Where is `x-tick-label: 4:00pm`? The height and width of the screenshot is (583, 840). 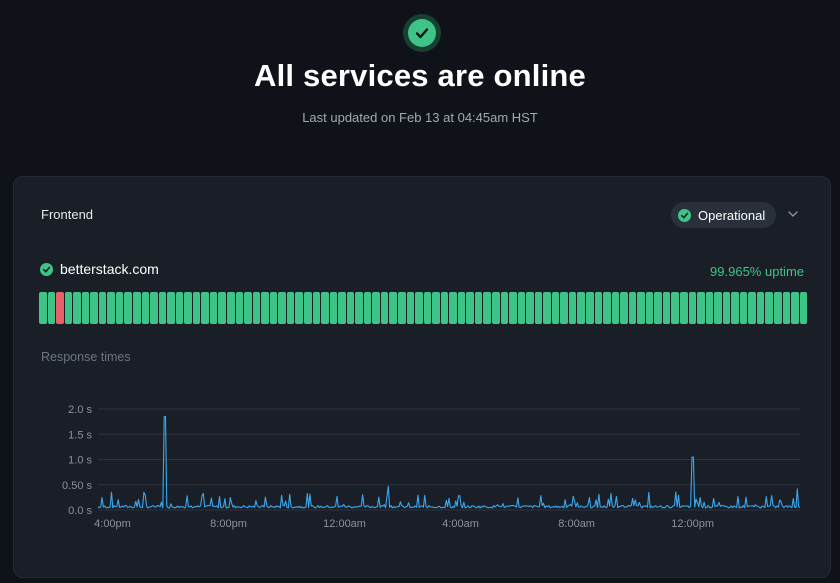
x-tick-label: 4:00pm is located at coordinates (112, 524).